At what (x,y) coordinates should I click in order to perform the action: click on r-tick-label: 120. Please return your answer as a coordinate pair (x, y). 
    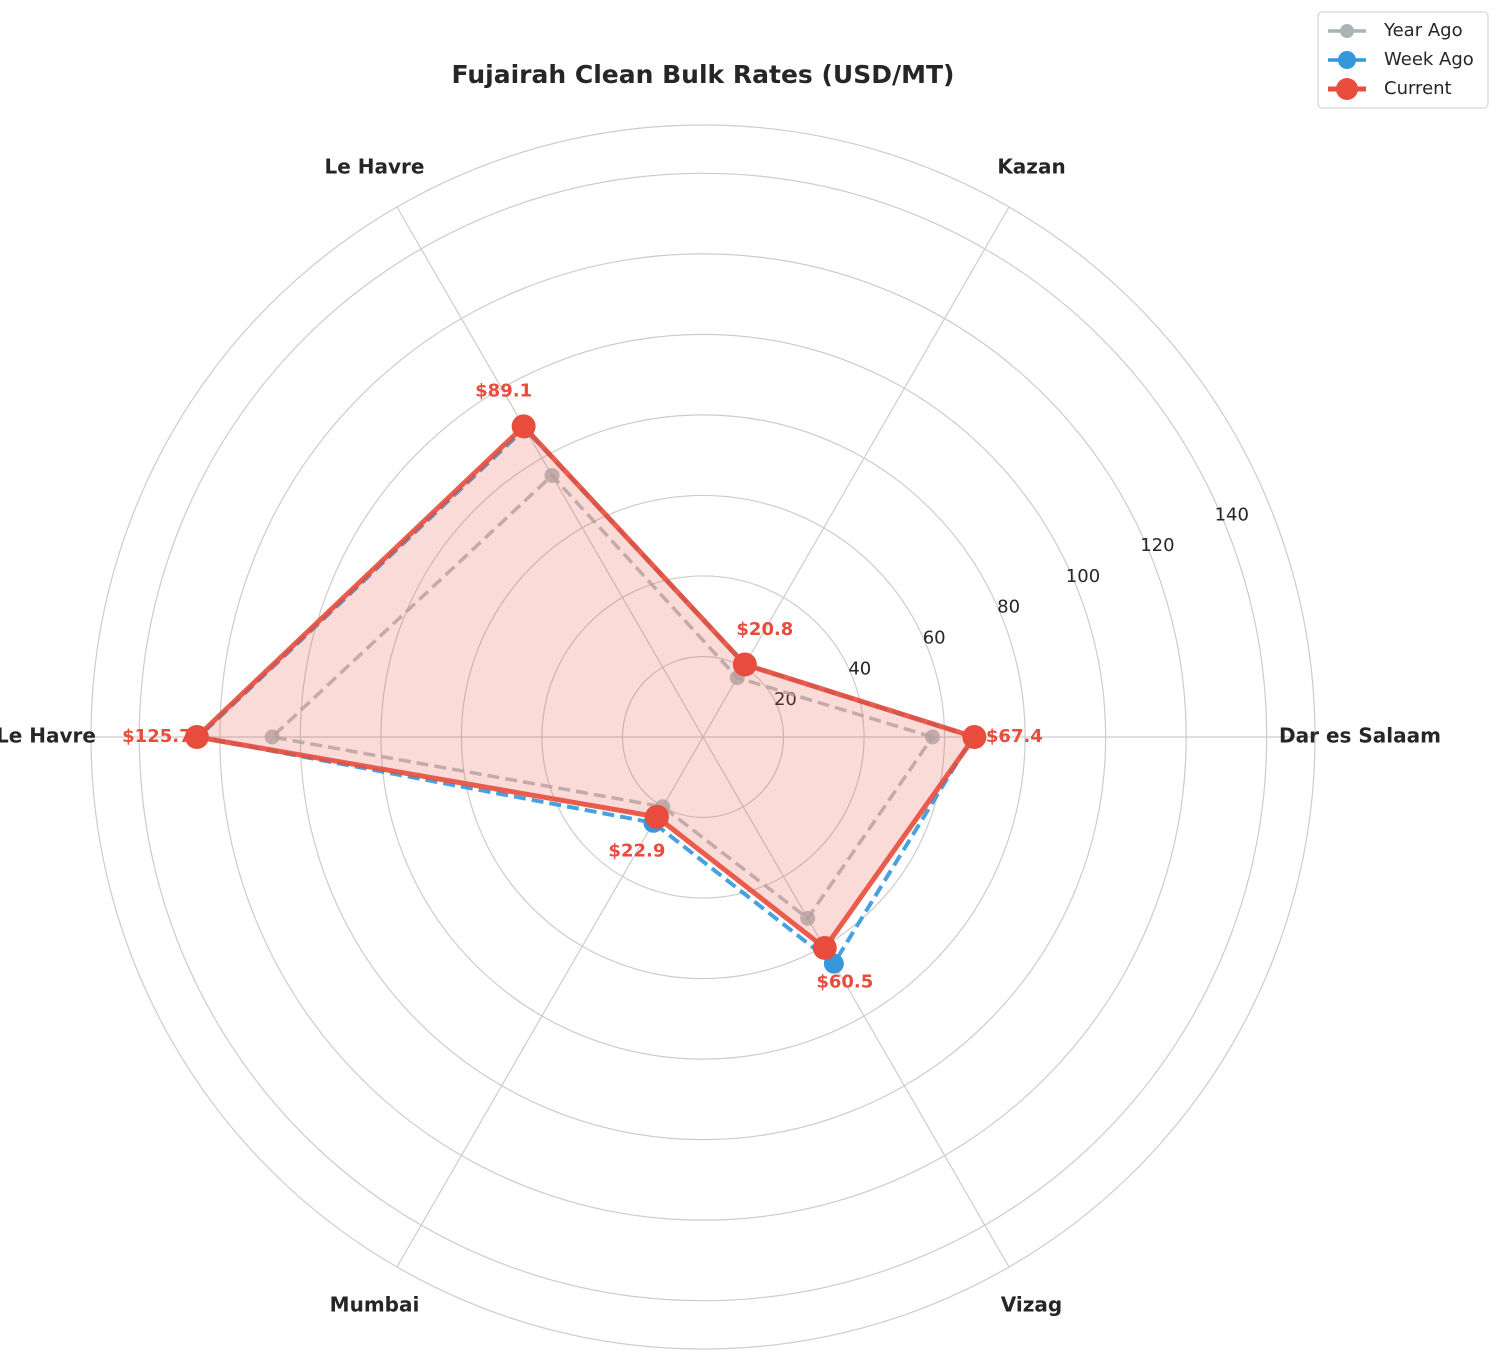
    Looking at the image, I should click on (1157, 545).